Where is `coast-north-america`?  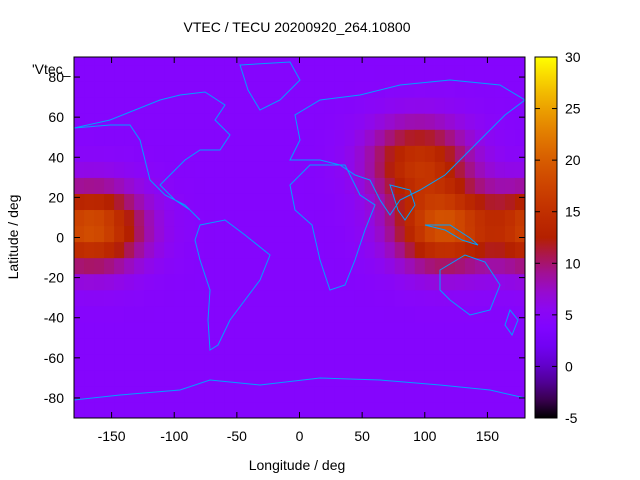
coast-north-america is located at coordinates (152, 156).